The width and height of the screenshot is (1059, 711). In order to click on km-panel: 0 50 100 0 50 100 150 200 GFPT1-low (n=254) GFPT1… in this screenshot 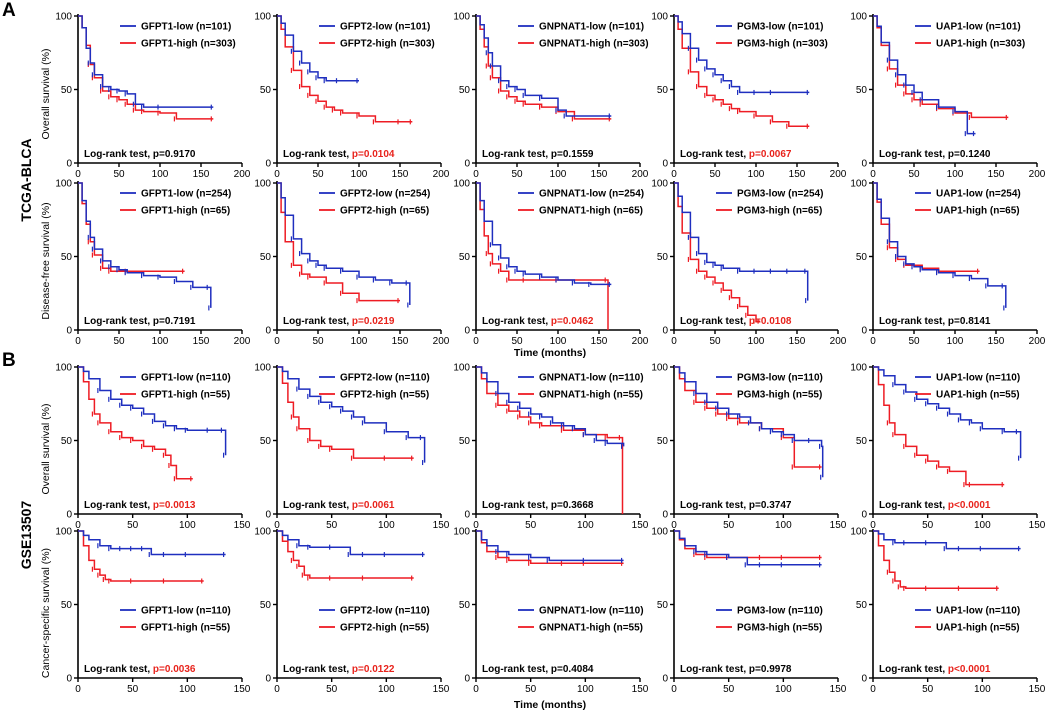, I will do `click(152, 263)`.